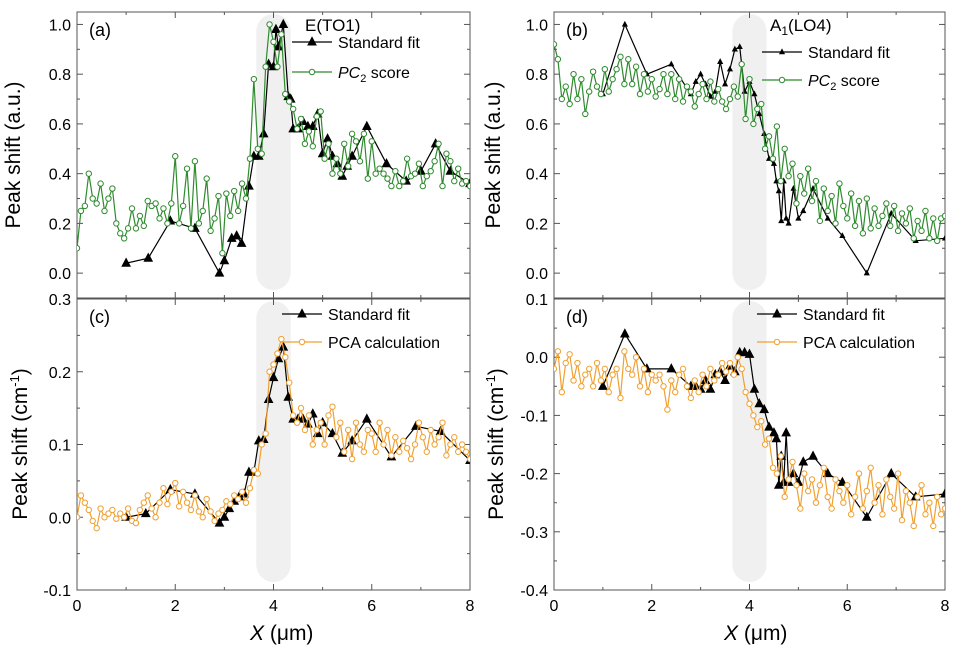 The width and height of the screenshot is (960, 657). What do you see at coordinates (537, 75) in the screenshot?
I see `y-tick-label: 0.8` at bounding box center [537, 75].